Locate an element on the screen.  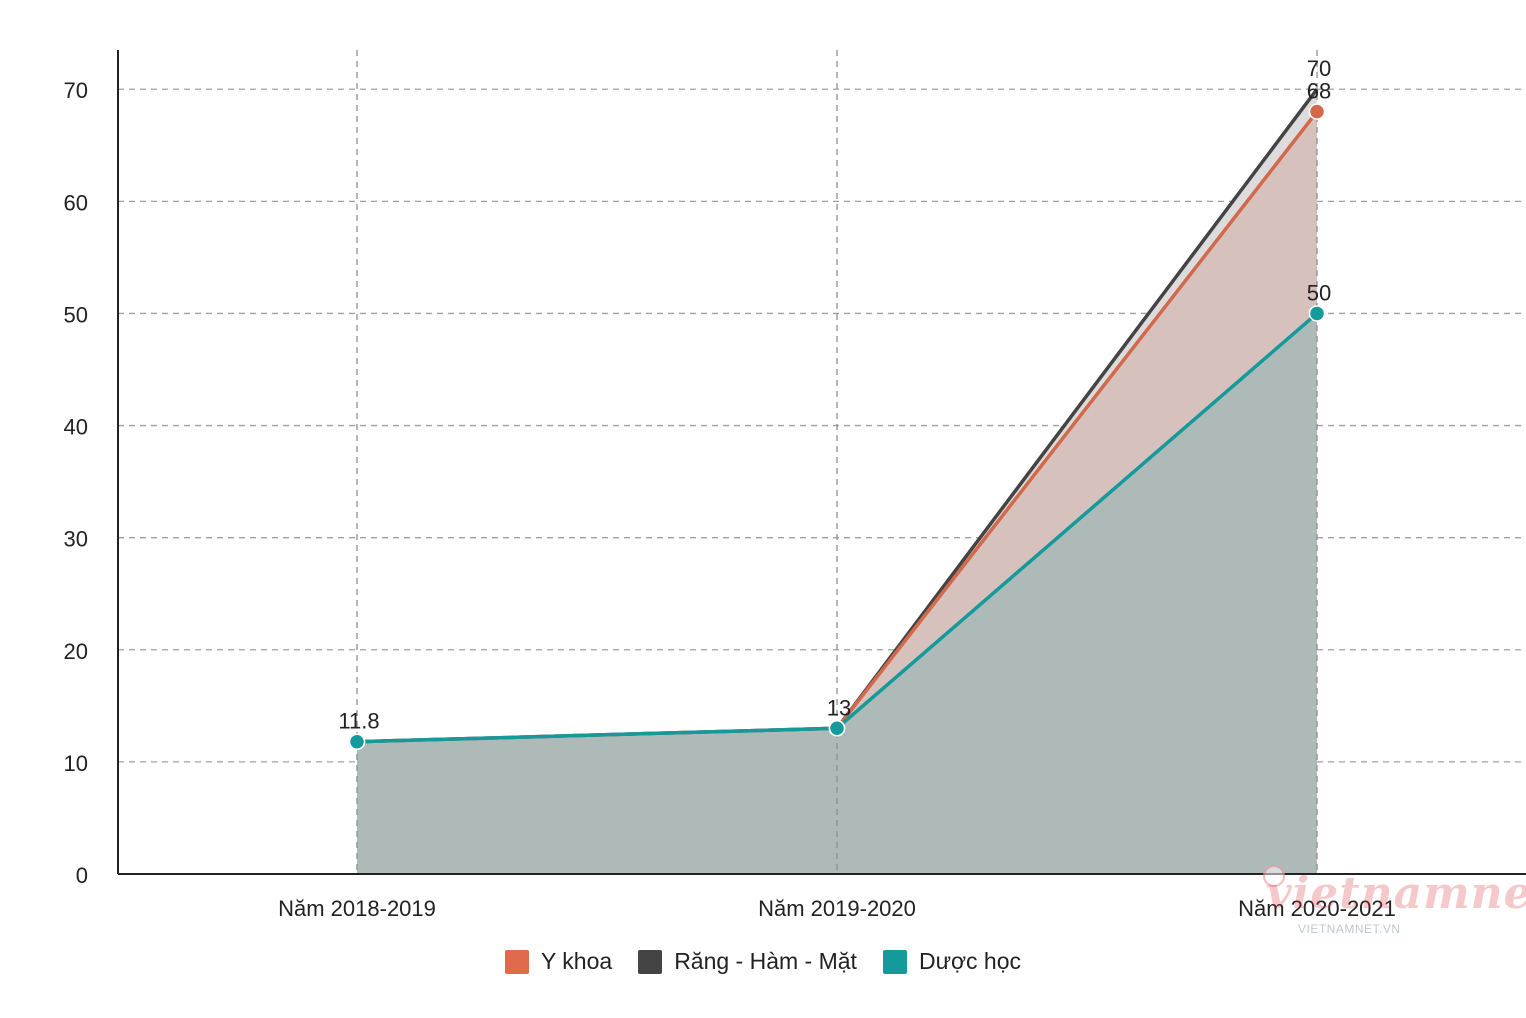
legend-item-y-khoa: Y khoa is located at coordinates (558, 961).